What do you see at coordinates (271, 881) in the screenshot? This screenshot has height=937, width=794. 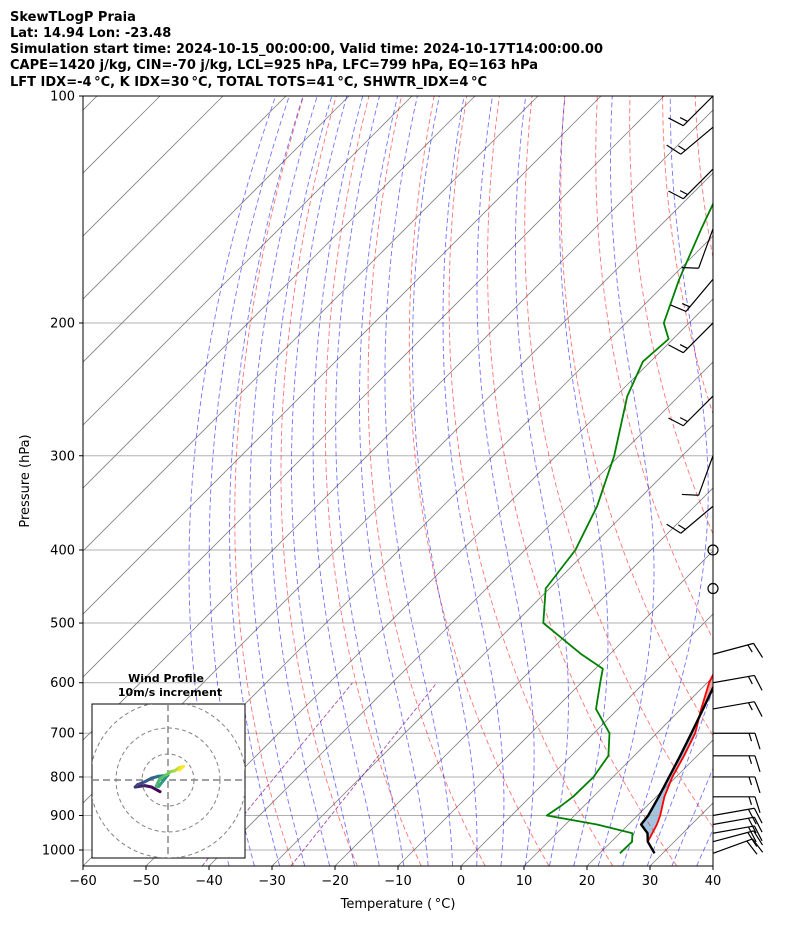 I see `x-tick-label: −30` at bounding box center [271, 881].